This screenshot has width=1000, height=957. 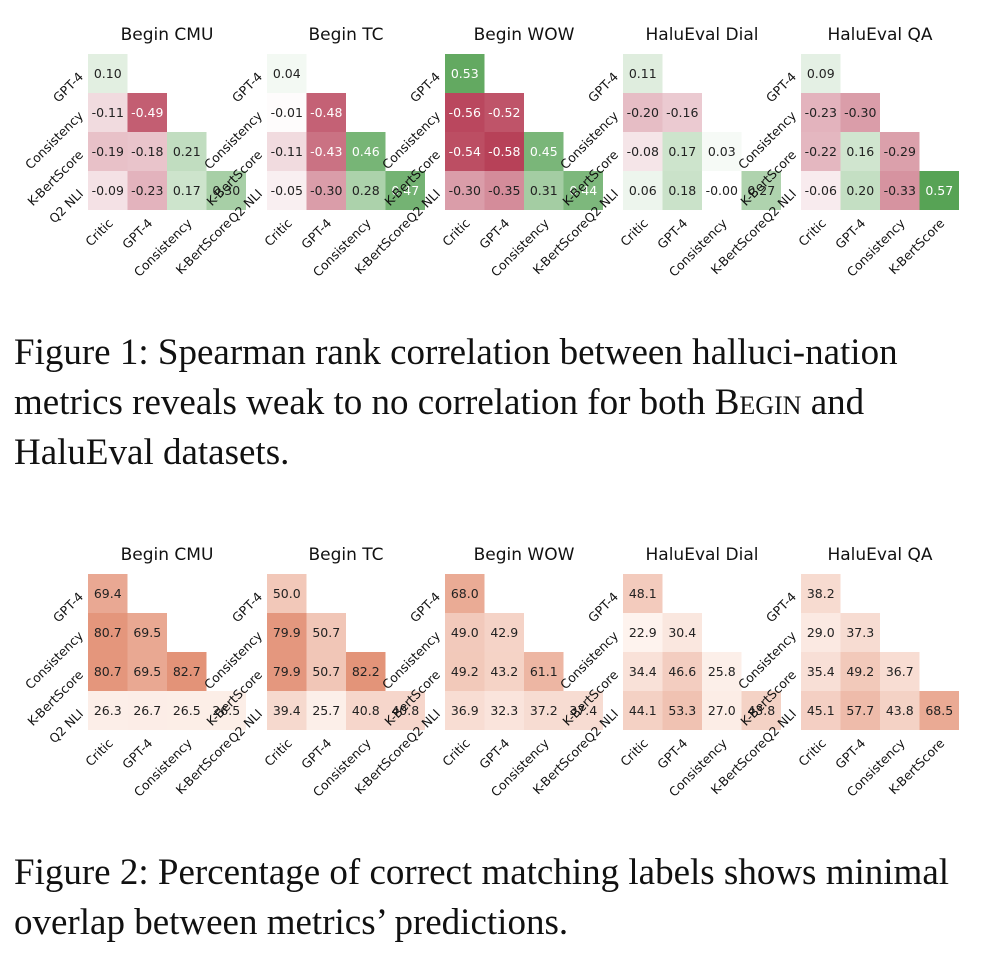 I want to click on cell-value-label: -0.52, so click(x=504, y=112).